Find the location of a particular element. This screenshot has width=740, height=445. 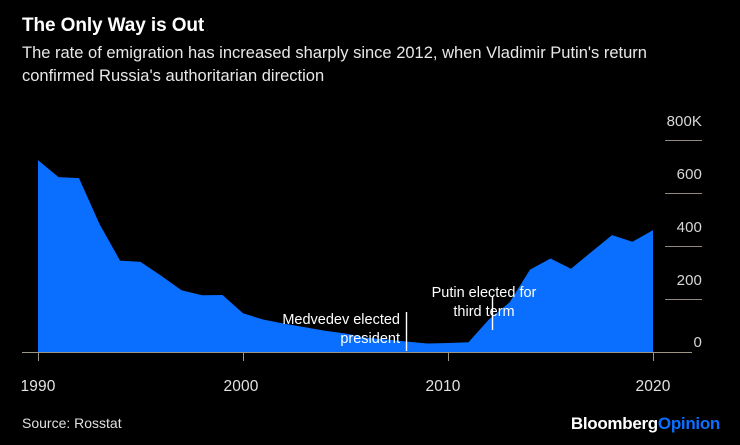

x-axis-ticks is located at coordinates (346, 357).